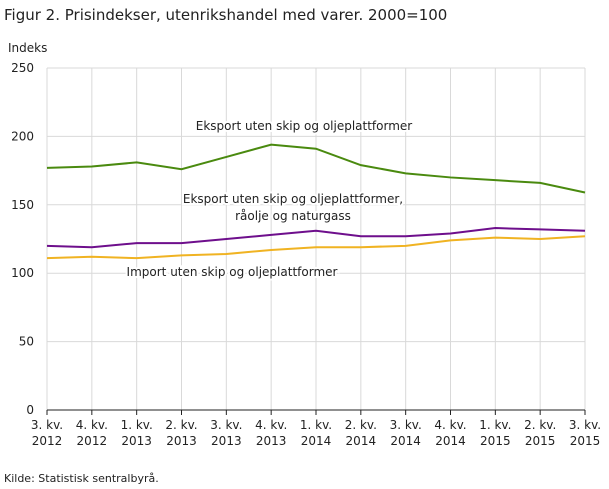  Describe the element at coordinates (293, 216) in the screenshot. I see `series-label: råolje og naturgass` at that location.